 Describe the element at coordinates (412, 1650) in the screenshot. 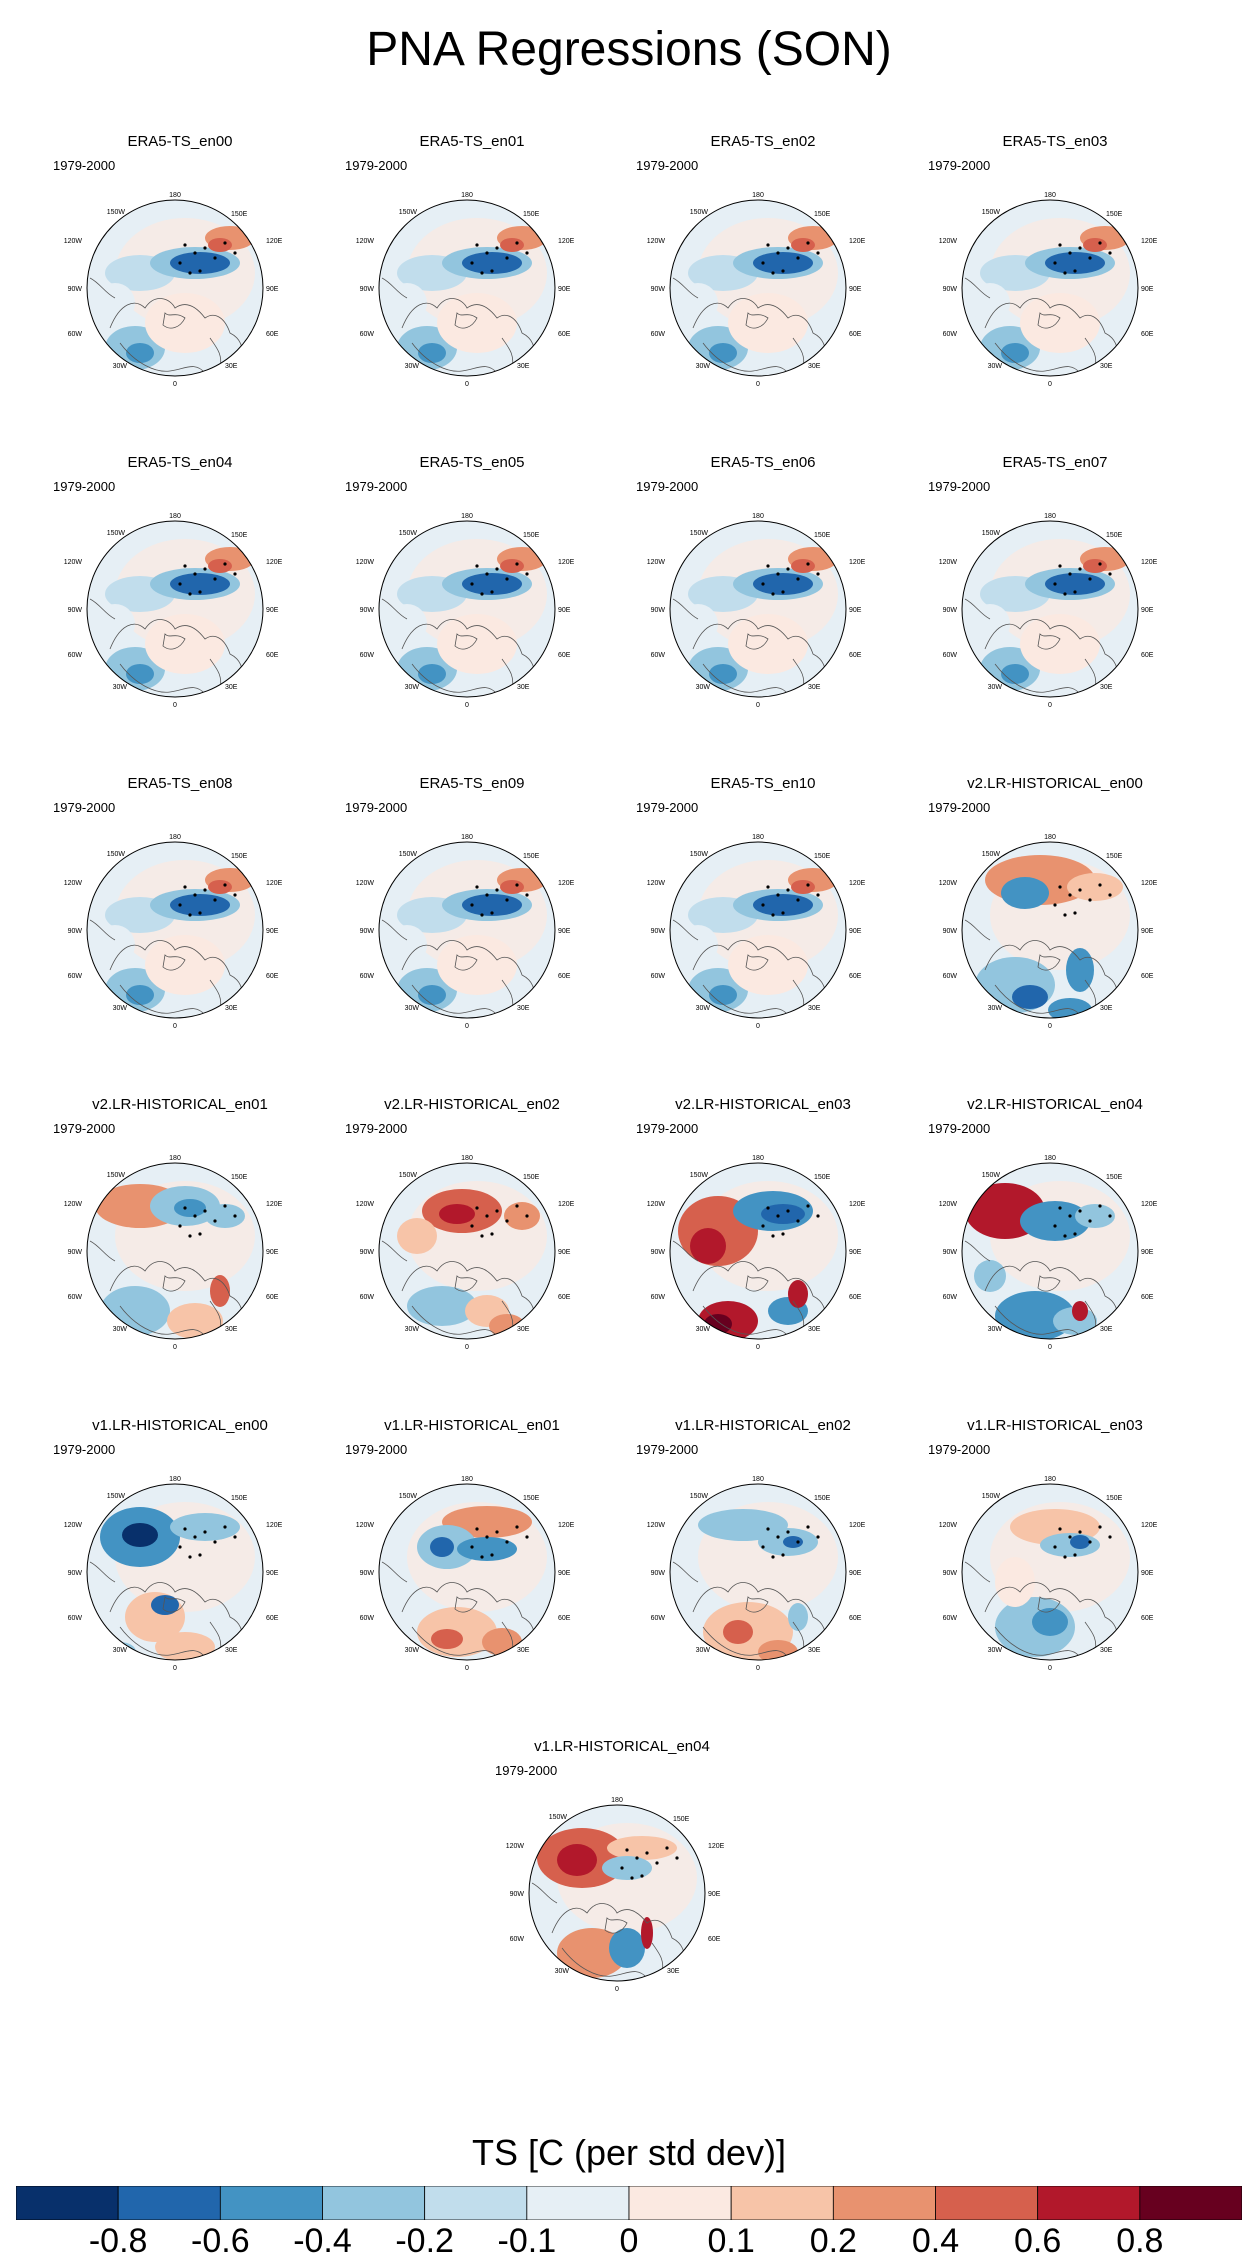

I see `longitude-label-bottom-left: 30W` at that location.